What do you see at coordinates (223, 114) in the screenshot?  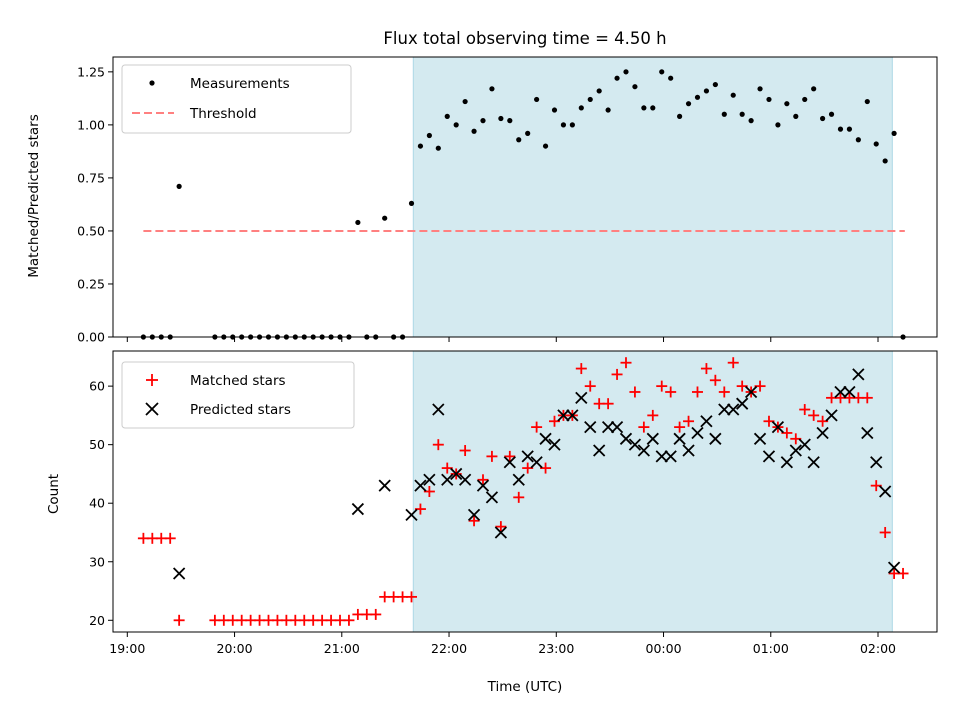 I see `legend-threshold-label: Threshold` at bounding box center [223, 114].